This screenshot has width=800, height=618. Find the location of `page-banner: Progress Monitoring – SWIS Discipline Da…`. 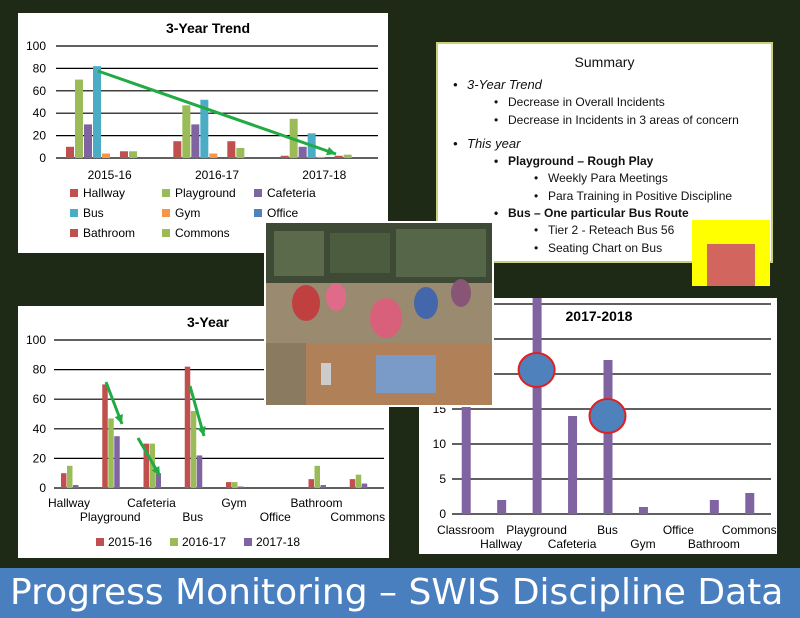

page-banner: Progress Monitoring – SWIS Discipline Da… is located at coordinates (400, 593).